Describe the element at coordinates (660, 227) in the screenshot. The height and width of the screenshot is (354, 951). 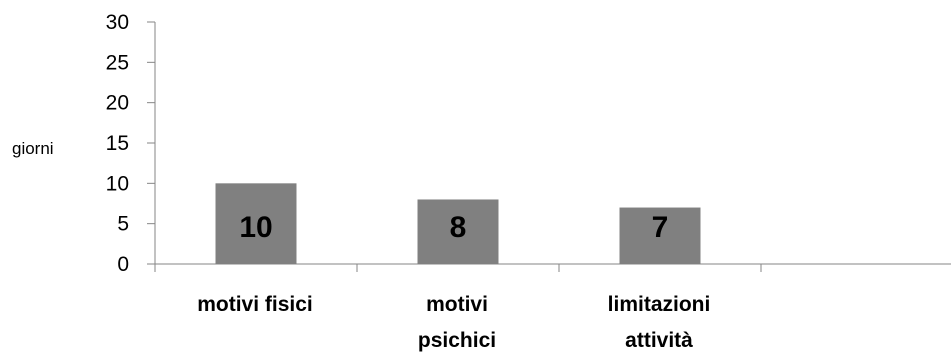
I see `data-label: 7` at that location.